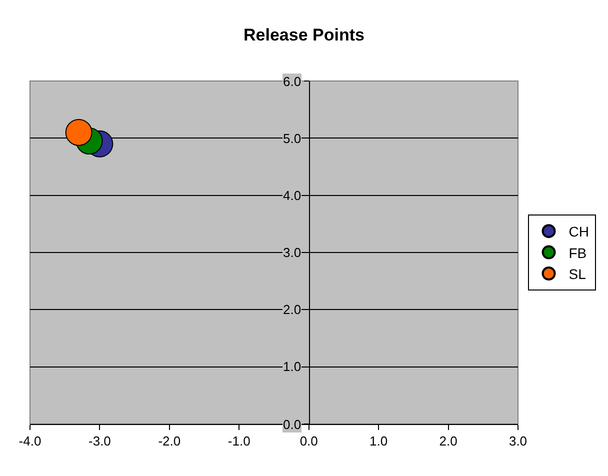 This screenshot has width=608, height=476. Describe the element at coordinates (292, 424) in the screenshot. I see `y-tick-label: 0.0` at that location.